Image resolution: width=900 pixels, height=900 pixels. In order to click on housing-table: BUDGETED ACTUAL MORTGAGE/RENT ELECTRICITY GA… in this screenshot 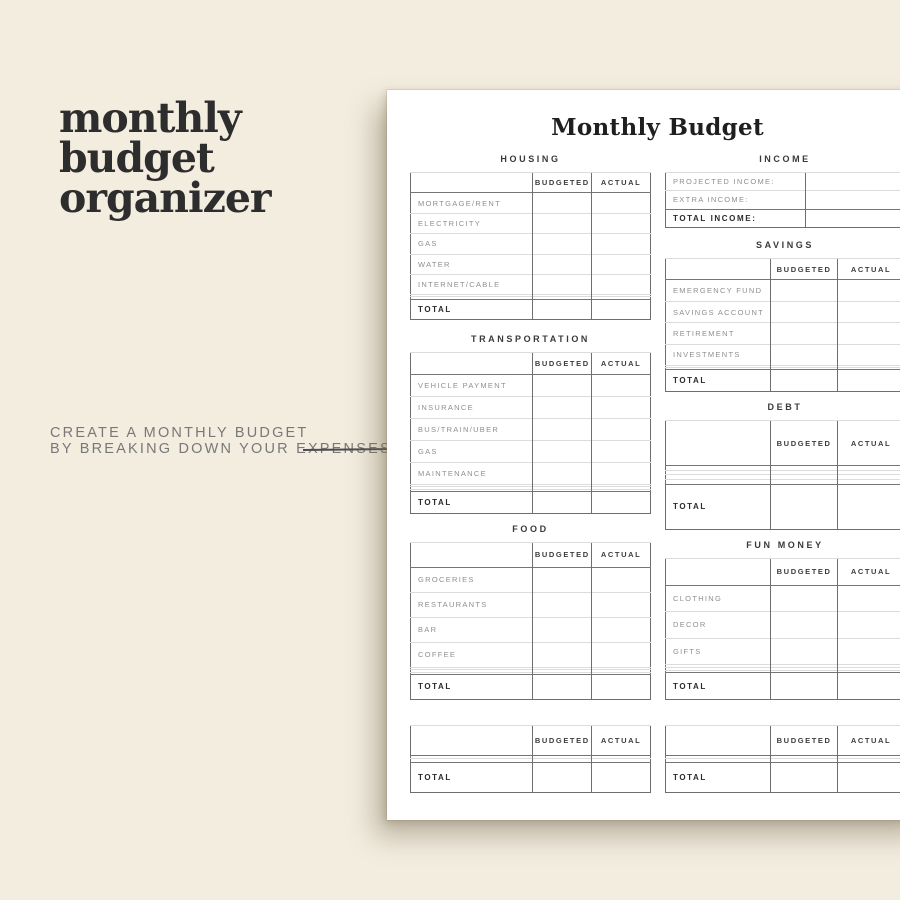, I will do `click(530, 245)`.